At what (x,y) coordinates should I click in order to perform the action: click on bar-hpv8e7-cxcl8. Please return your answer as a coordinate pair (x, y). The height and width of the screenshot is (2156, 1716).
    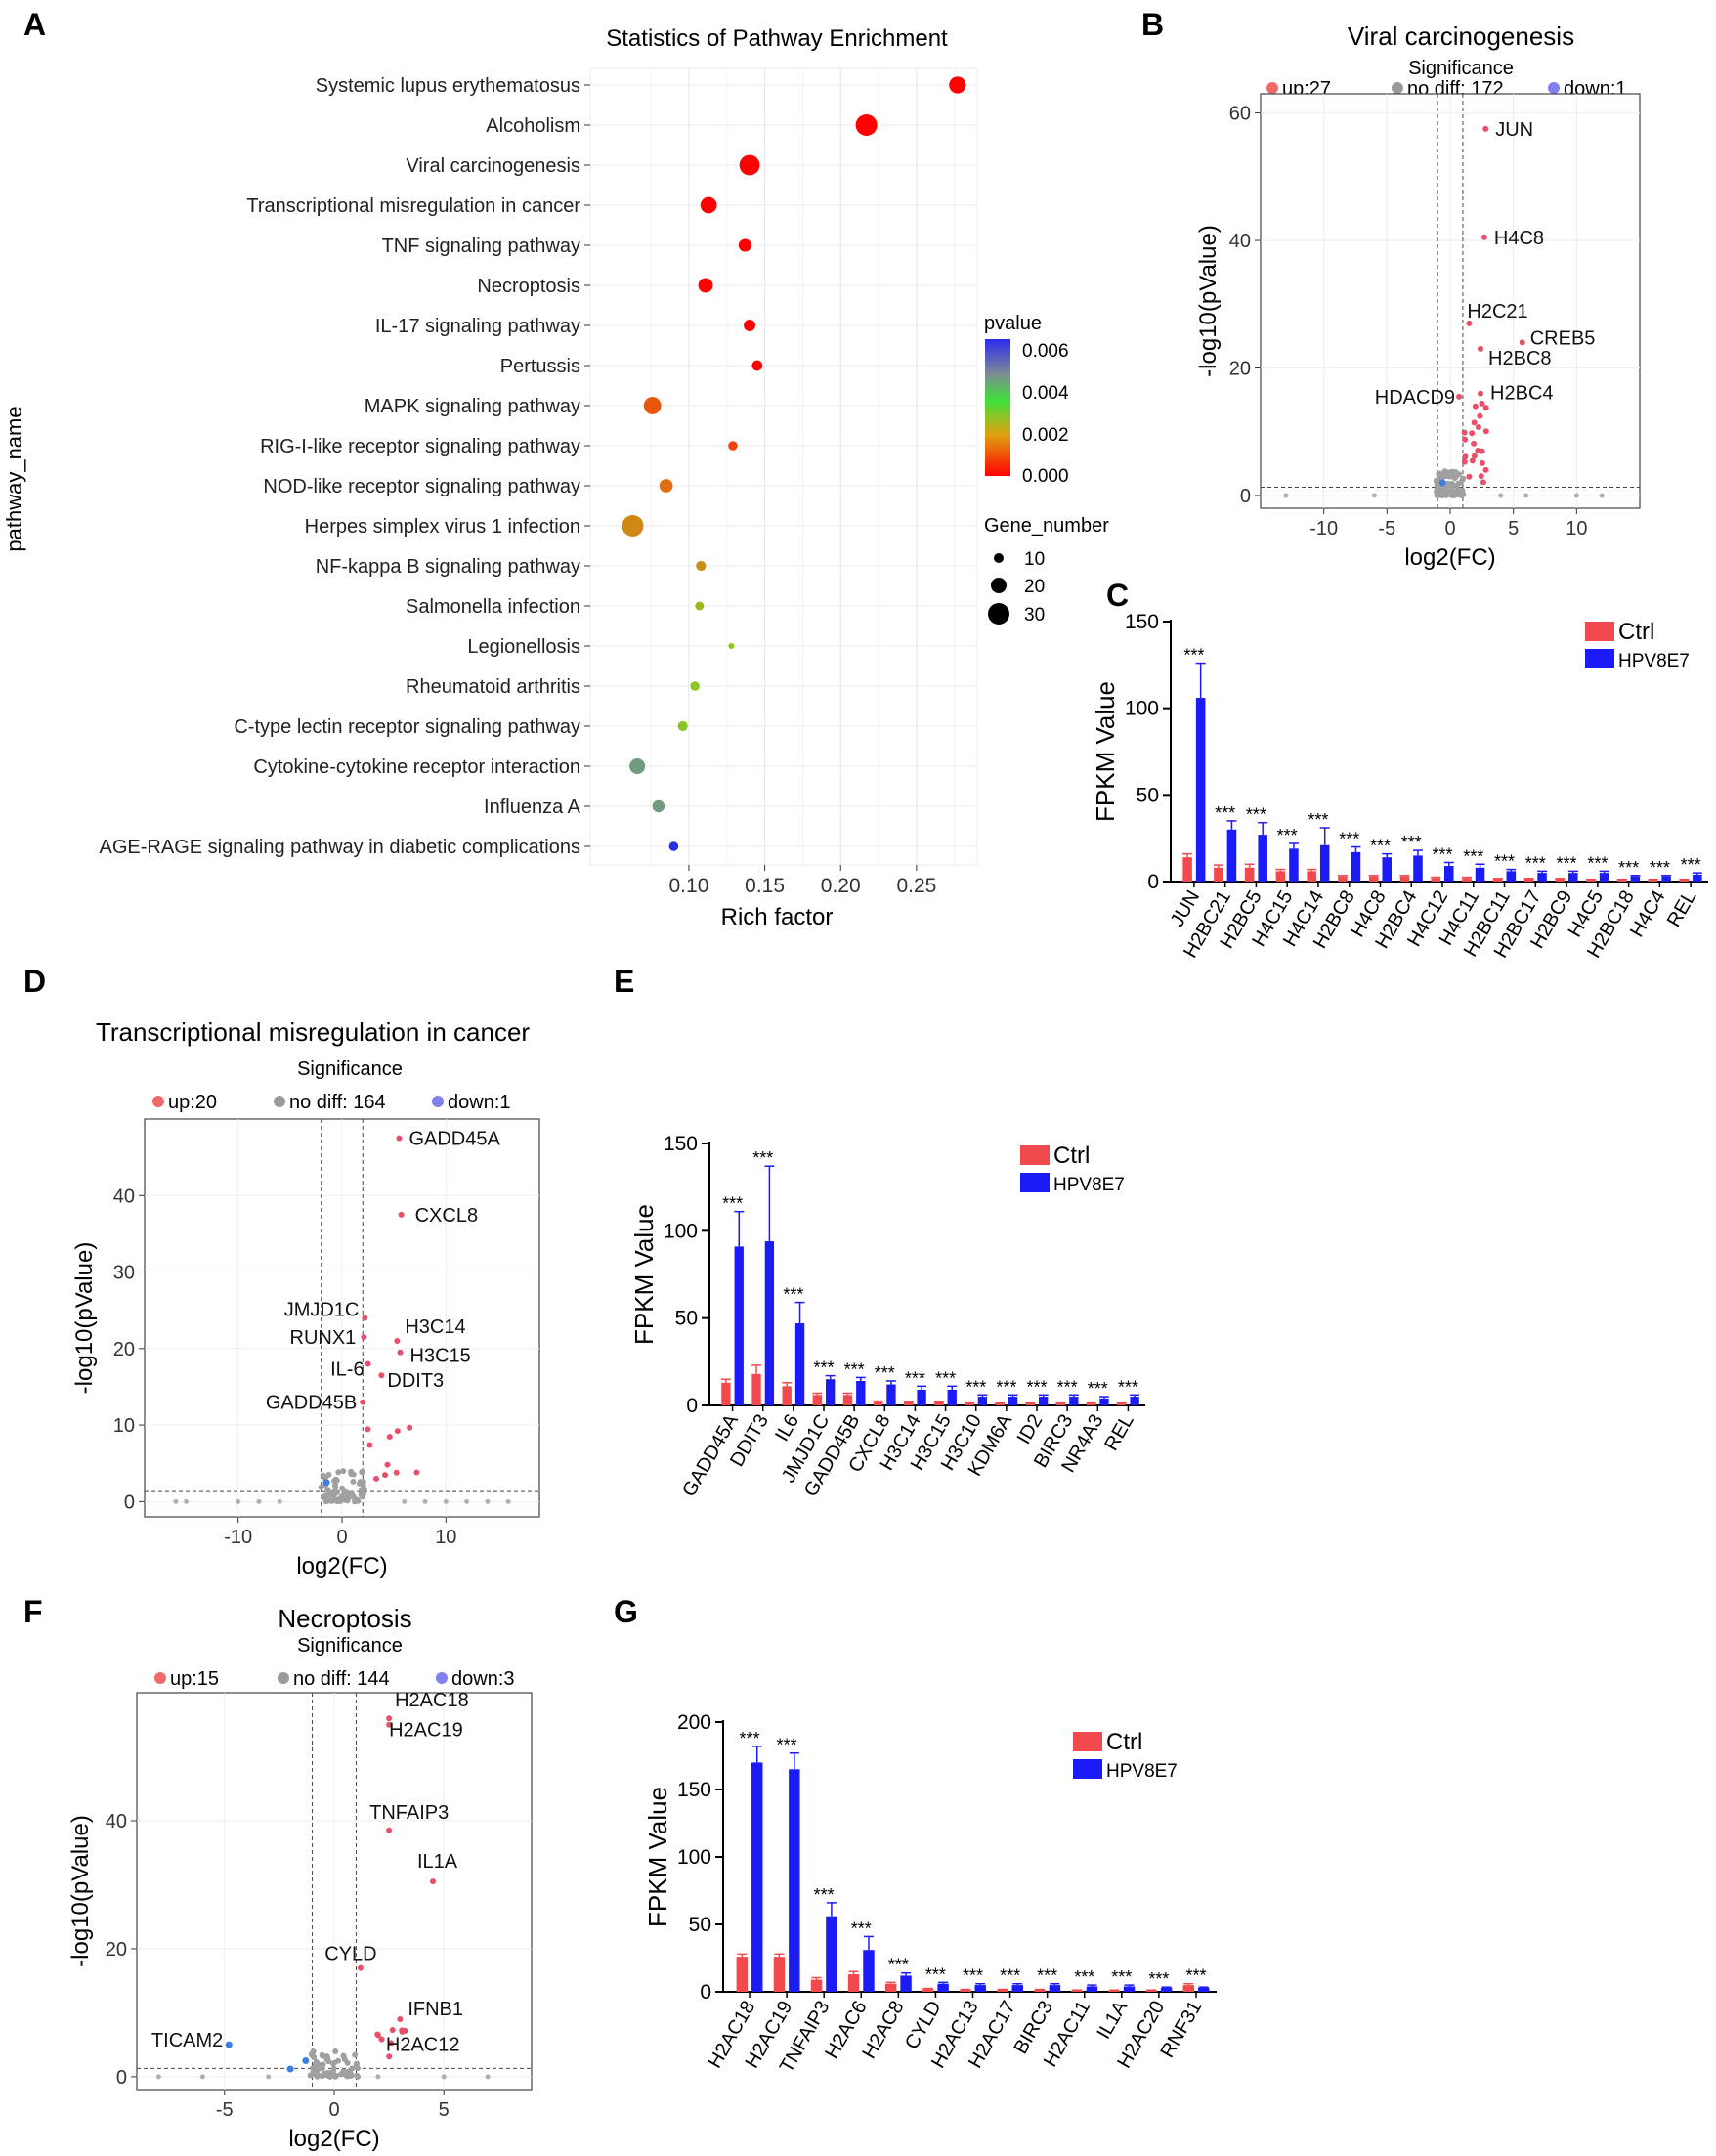
    Looking at the image, I should click on (891, 1394).